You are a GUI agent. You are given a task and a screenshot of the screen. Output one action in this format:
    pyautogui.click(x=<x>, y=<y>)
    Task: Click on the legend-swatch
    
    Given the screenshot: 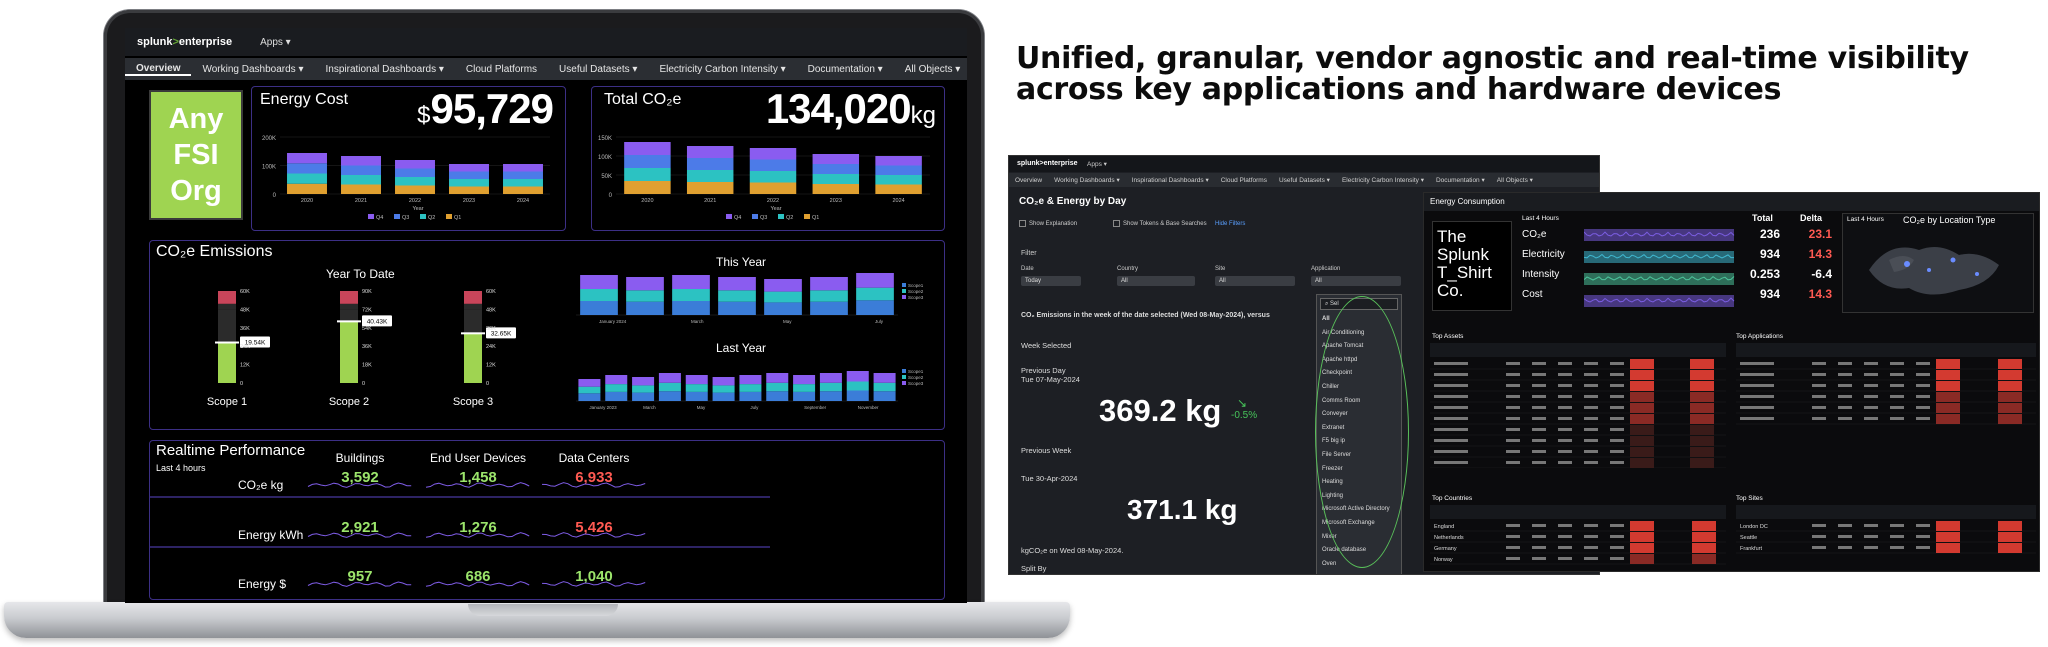 What is the action you would take?
    pyautogui.click(x=755, y=216)
    